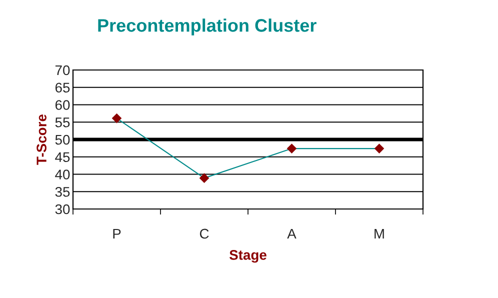 The width and height of the screenshot is (498, 298). Describe the element at coordinates (62, 139) in the screenshot. I see `y-tick-label: 50` at that location.